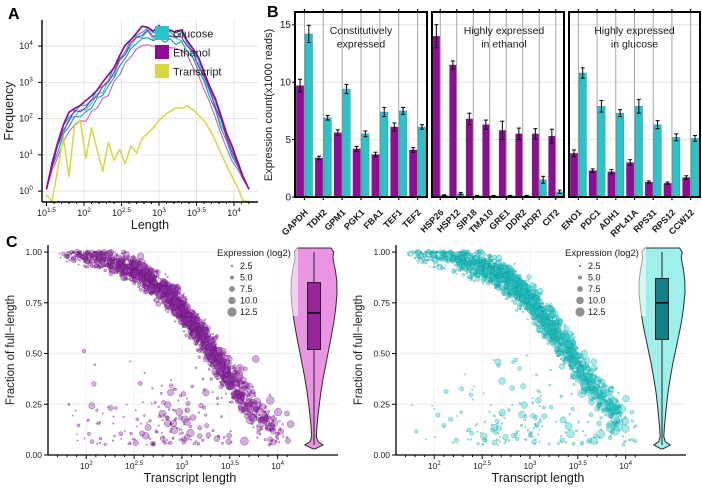  What do you see at coordinates (33, 303) in the screenshot?
I see `y-tick-label: 0.75` at bounding box center [33, 303].